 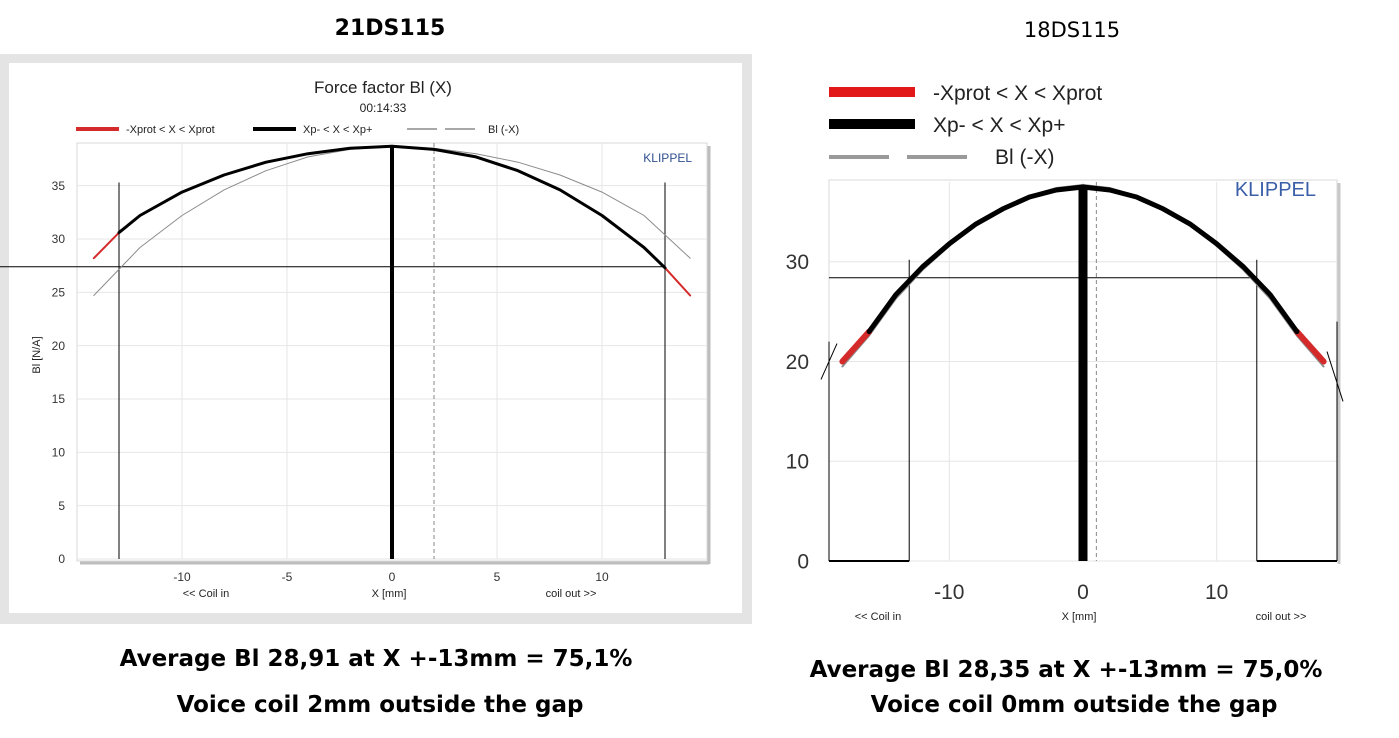 What do you see at coordinates (1074, 705) in the screenshot?
I see `caption-right-coil: Voice coil 0mm outside the gap` at bounding box center [1074, 705].